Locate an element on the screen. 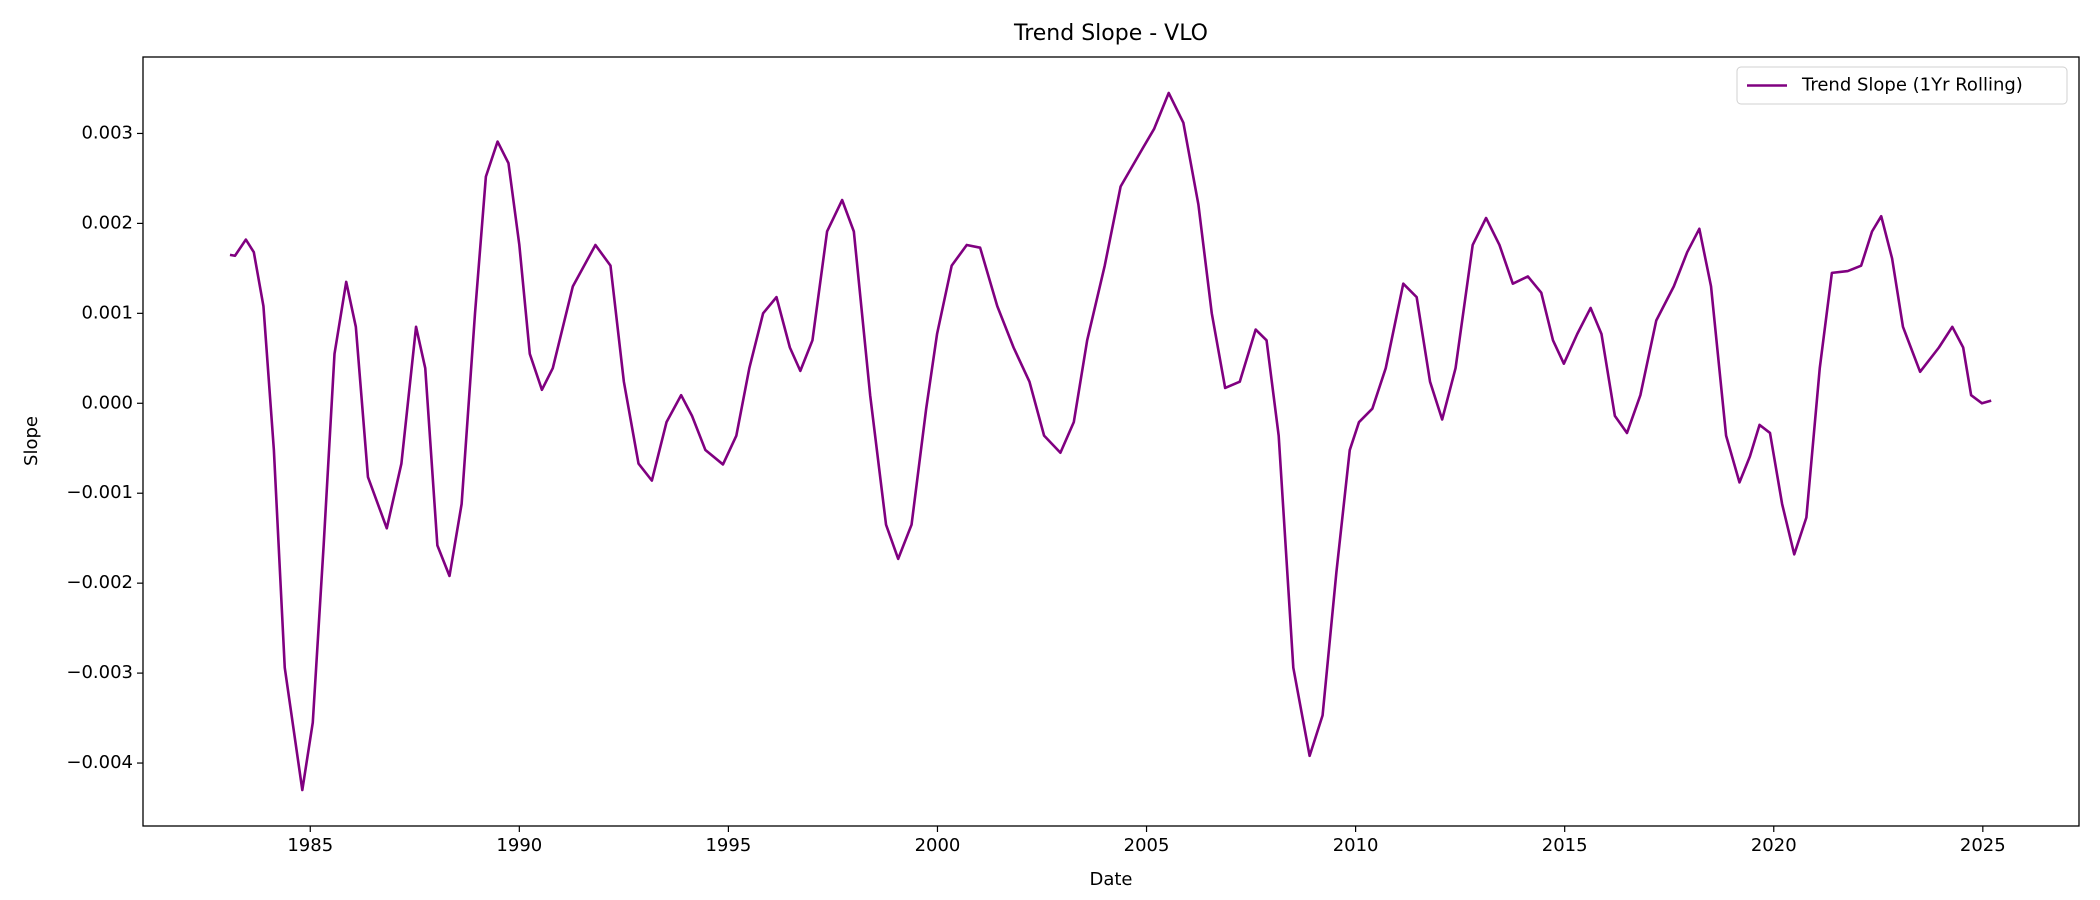 The height and width of the screenshot is (900, 2100). y-tick-label: −0.001 is located at coordinates (99, 492).